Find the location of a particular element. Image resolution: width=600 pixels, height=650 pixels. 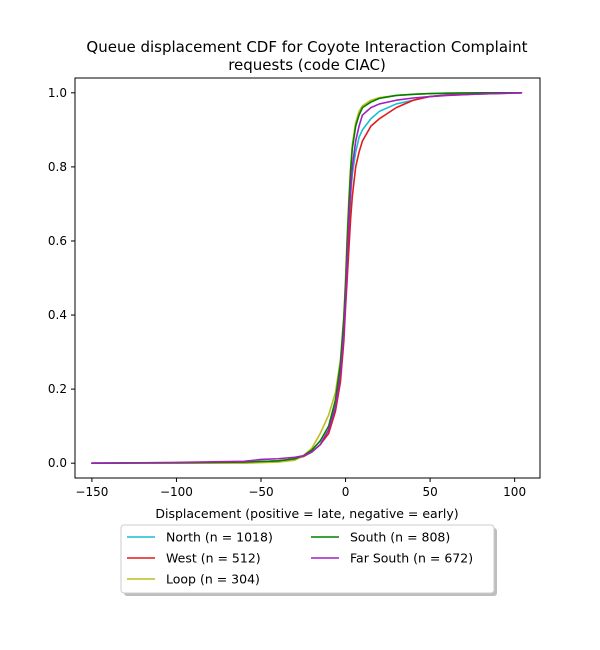

x-axis-ticks: −150 −100 −50 0 50 100 is located at coordinates (300, 488).